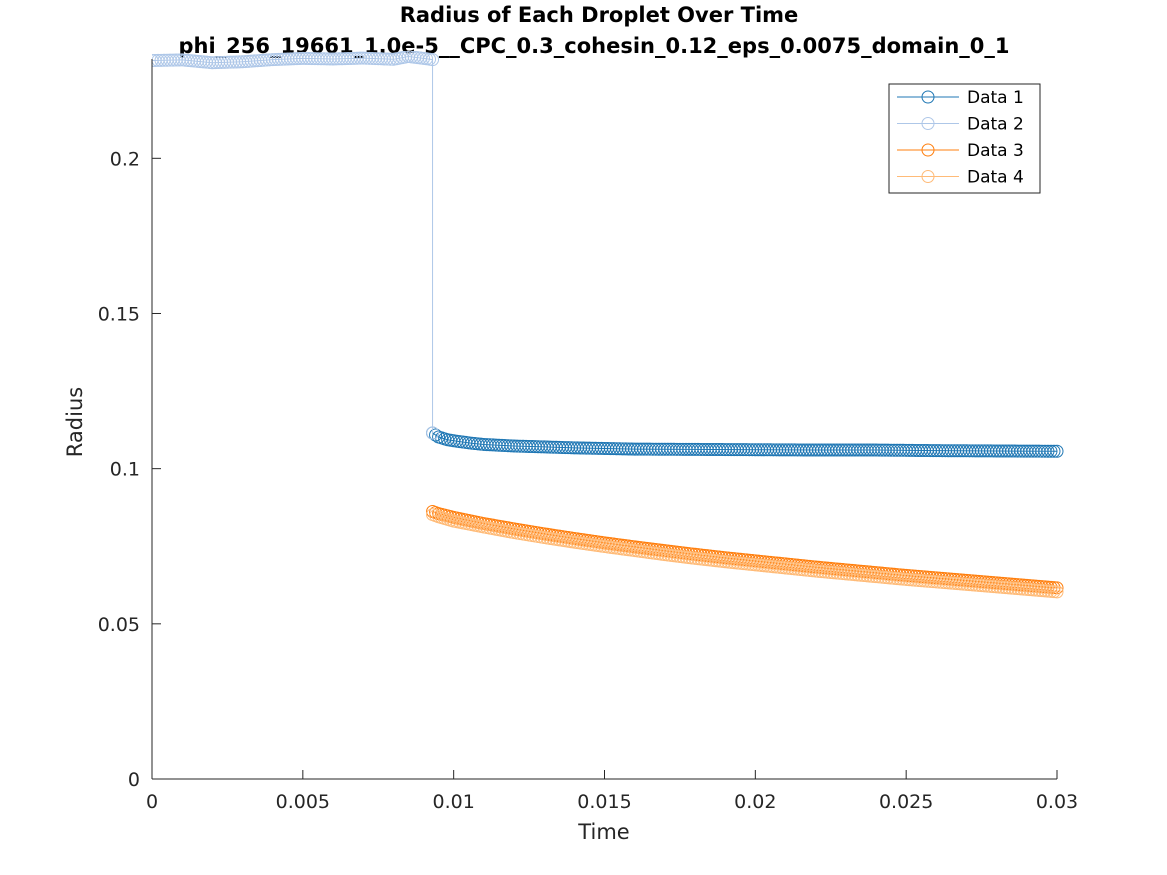 This screenshot has height=875, width=1167. I want to click on x-tick-label: 0.01, so click(454, 802).